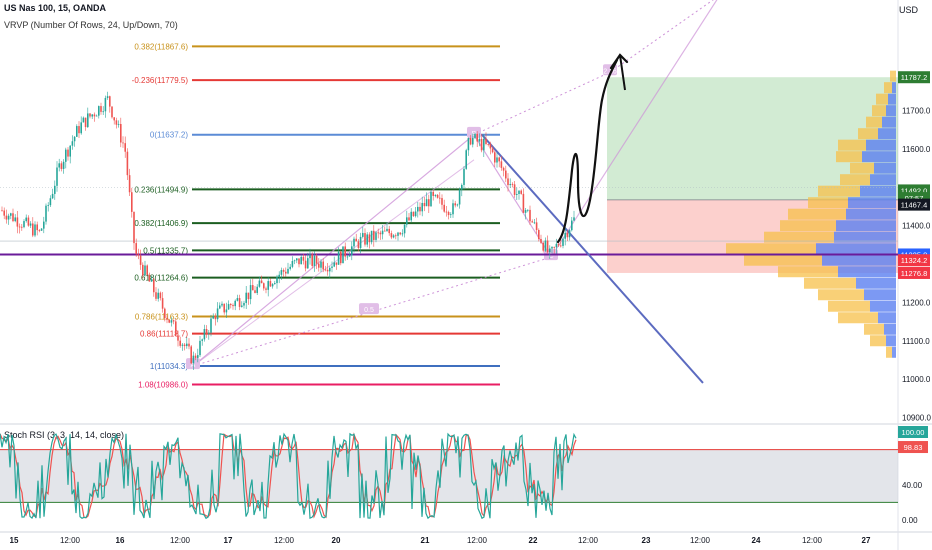 The width and height of the screenshot is (932, 550). I want to click on fib-level-label: 1(11034.3), so click(169, 366).